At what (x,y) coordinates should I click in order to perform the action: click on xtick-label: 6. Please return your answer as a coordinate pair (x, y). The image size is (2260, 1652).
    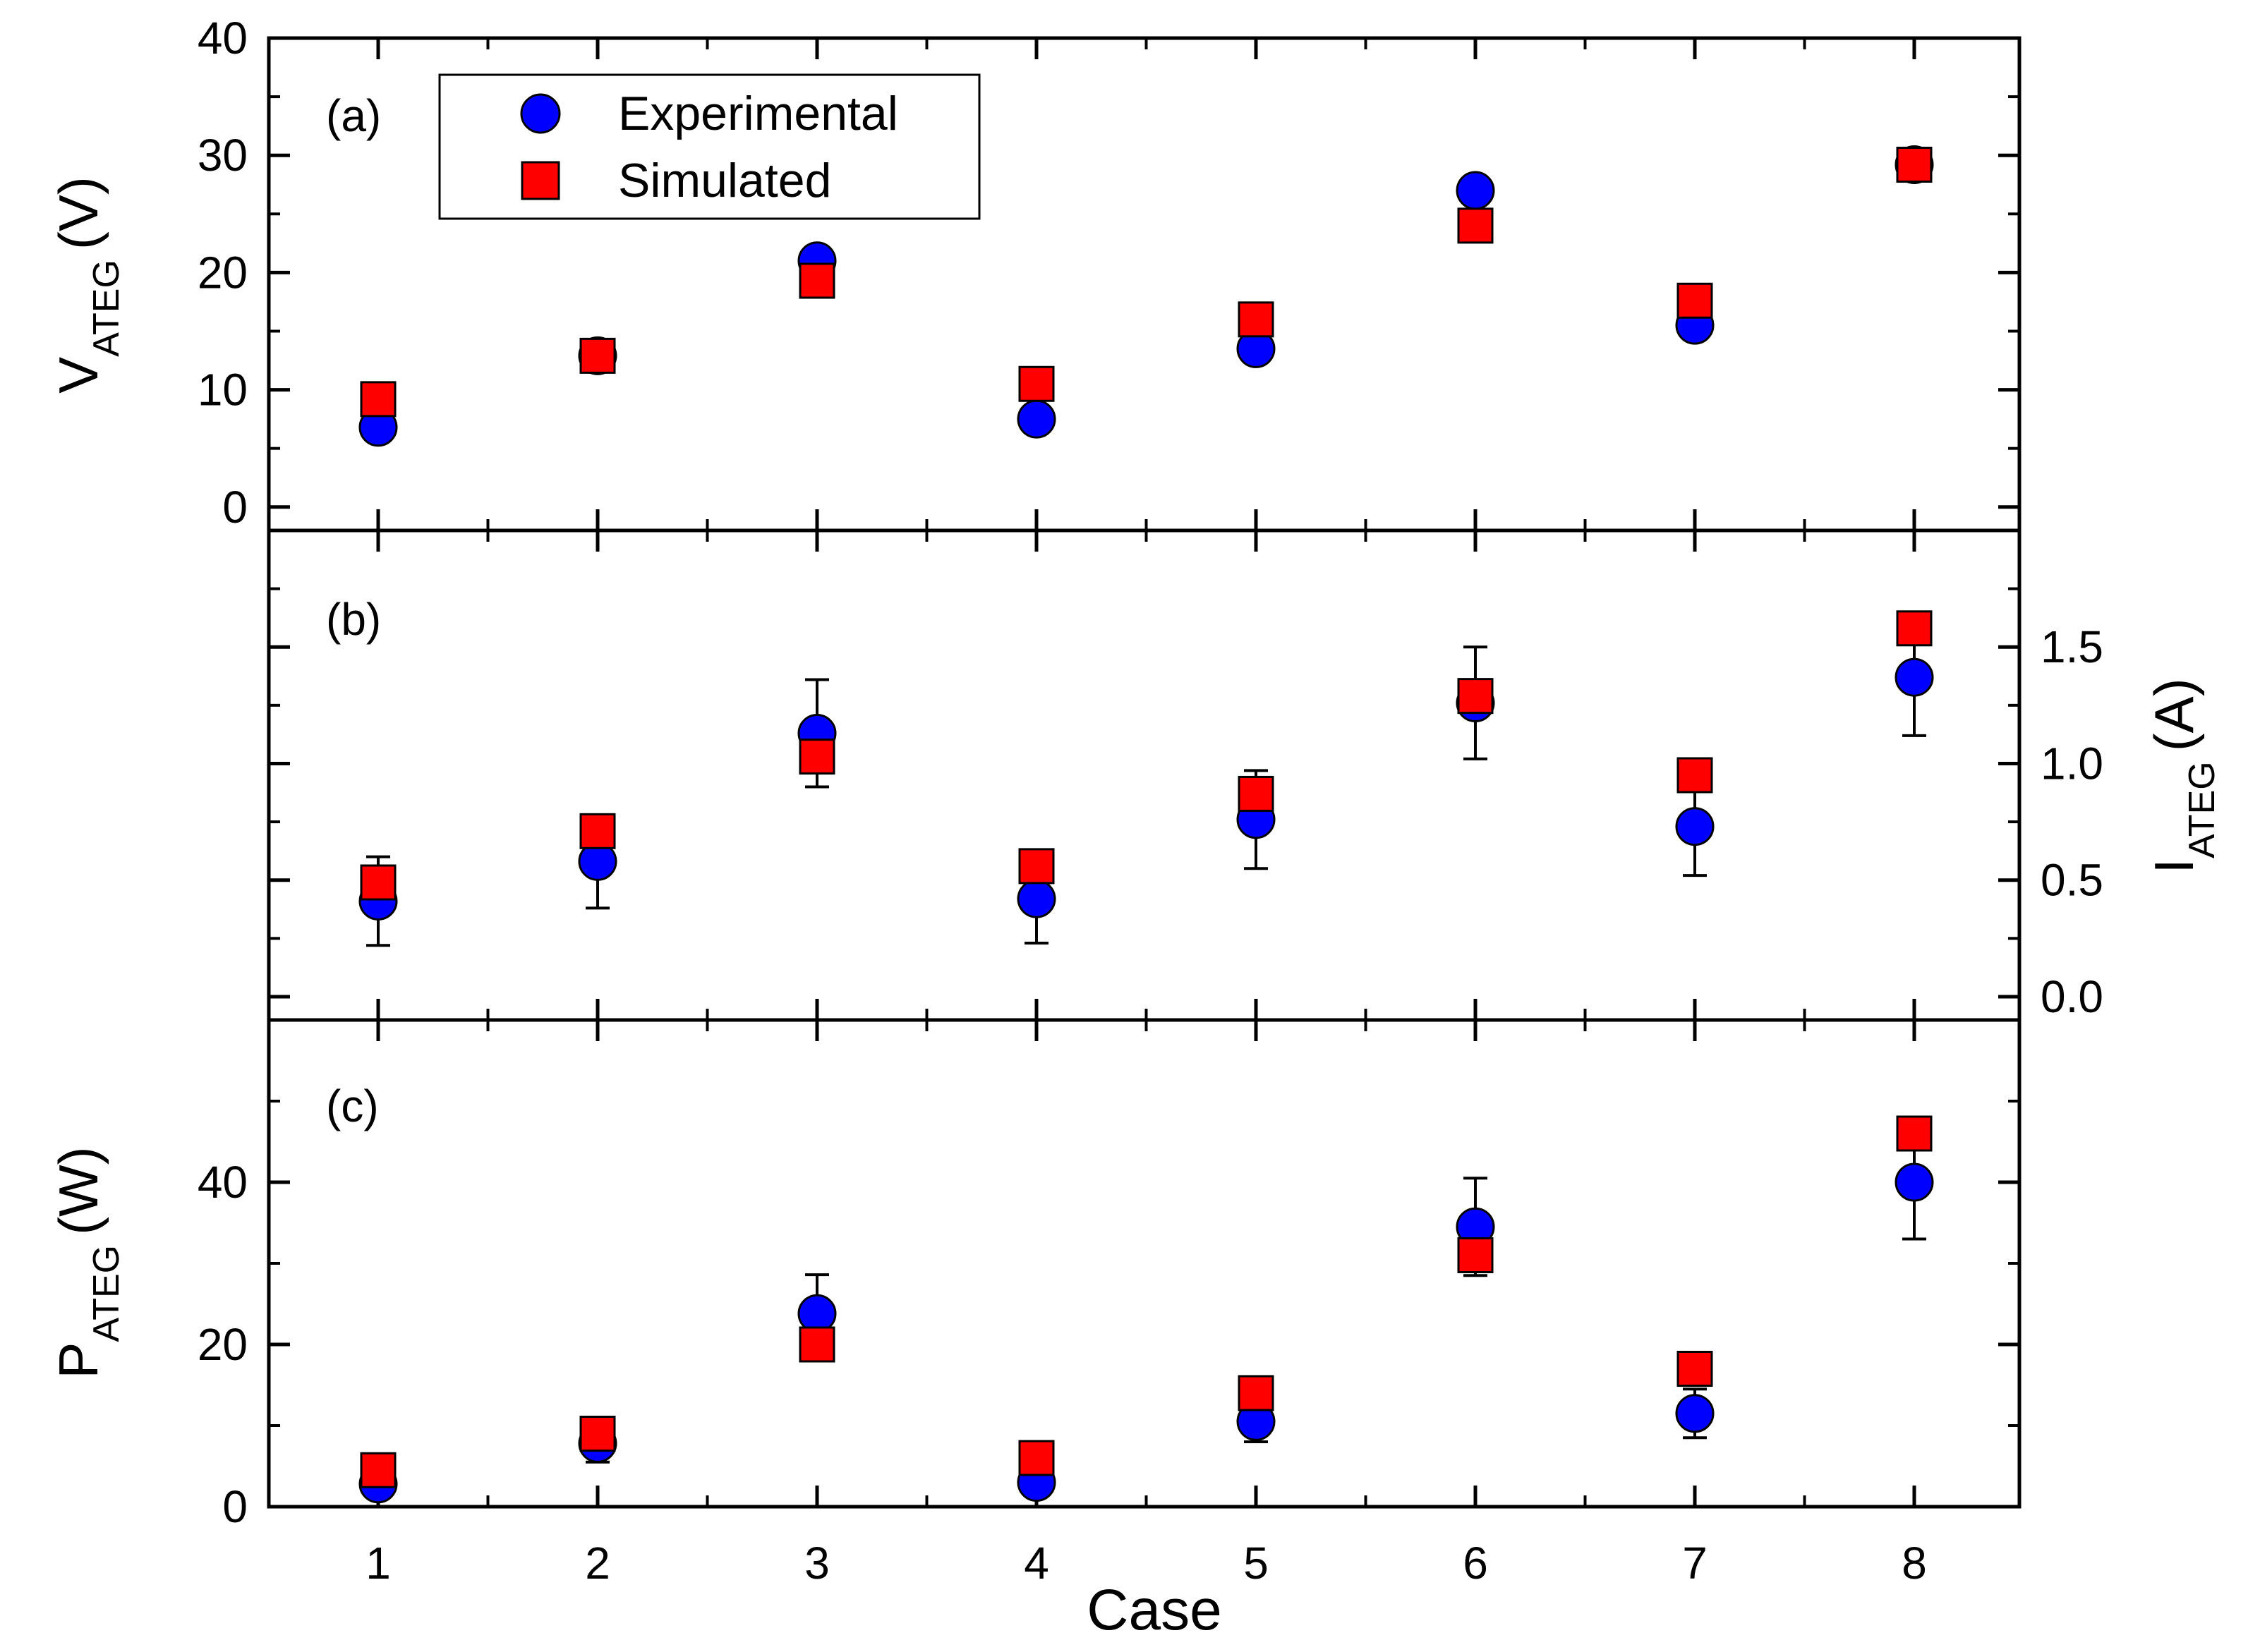
    Looking at the image, I should click on (1476, 1563).